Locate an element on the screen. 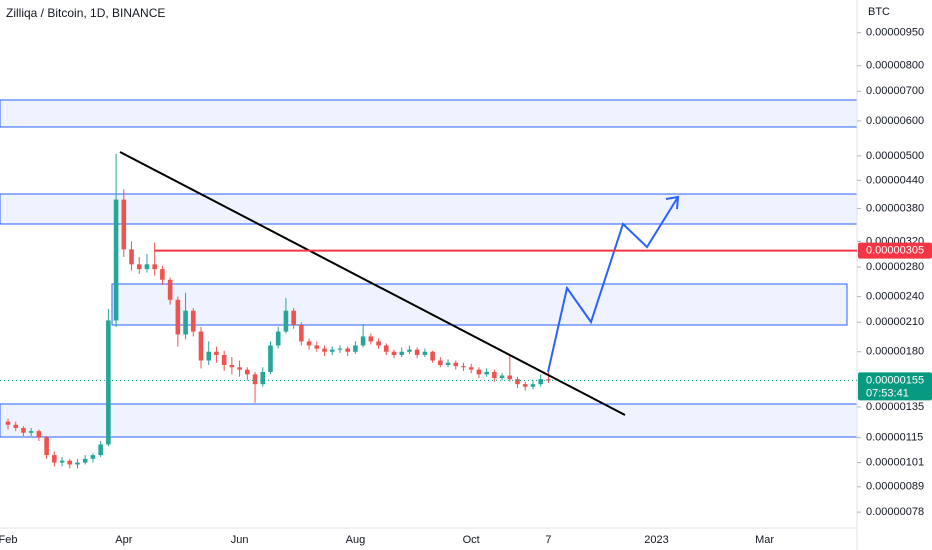 Image resolution: width=932 pixels, height=550 pixels. projection-path is located at coordinates (613, 284).